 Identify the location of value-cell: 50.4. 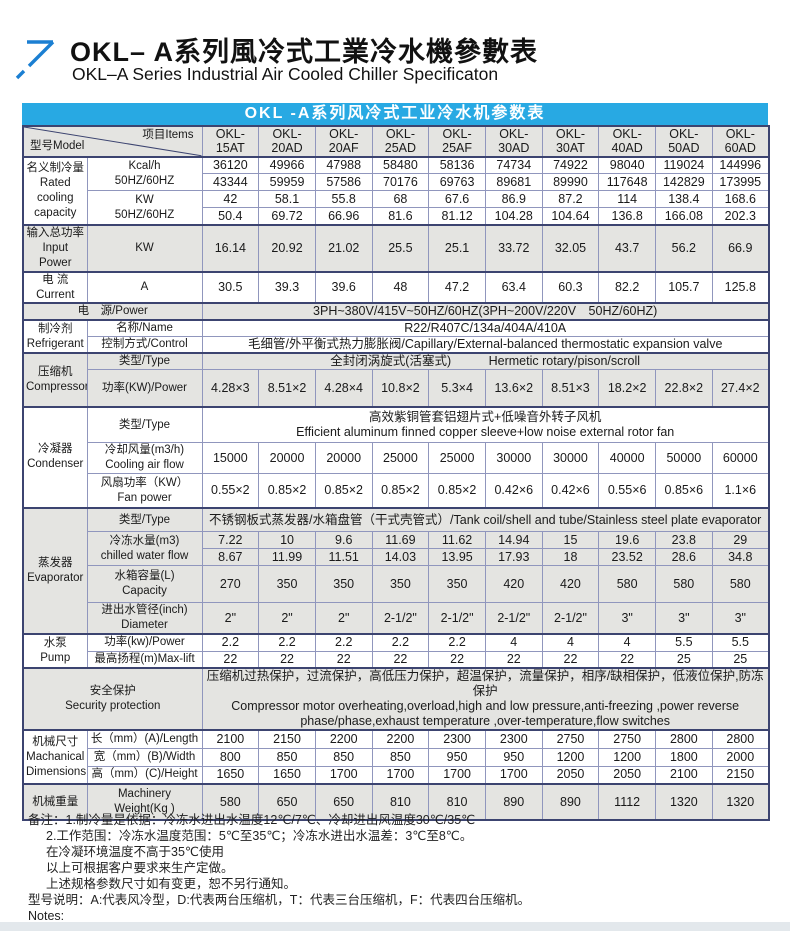
(230, 216).